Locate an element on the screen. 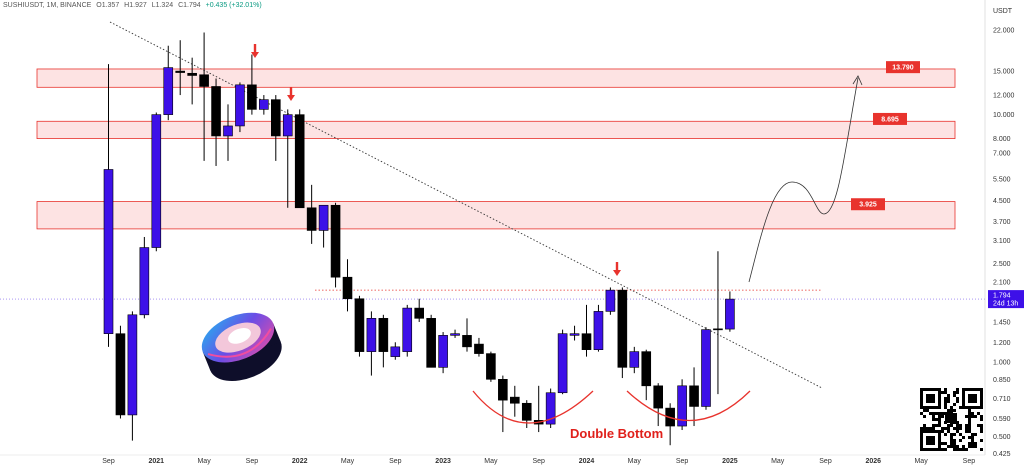  x-tick-label: 2025 is located at coordinates (730, 461).